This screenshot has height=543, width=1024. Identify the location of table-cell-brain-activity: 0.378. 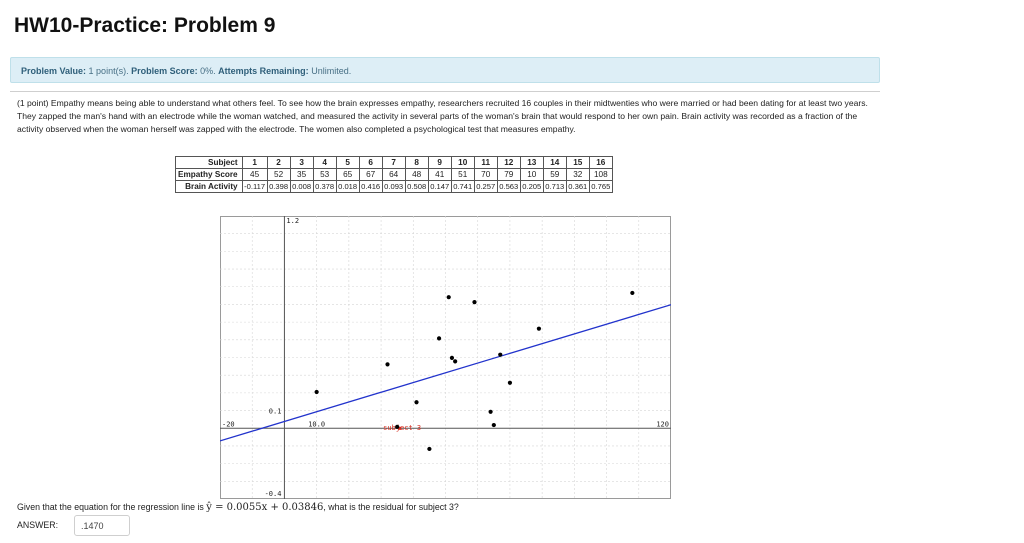
(324, 186).